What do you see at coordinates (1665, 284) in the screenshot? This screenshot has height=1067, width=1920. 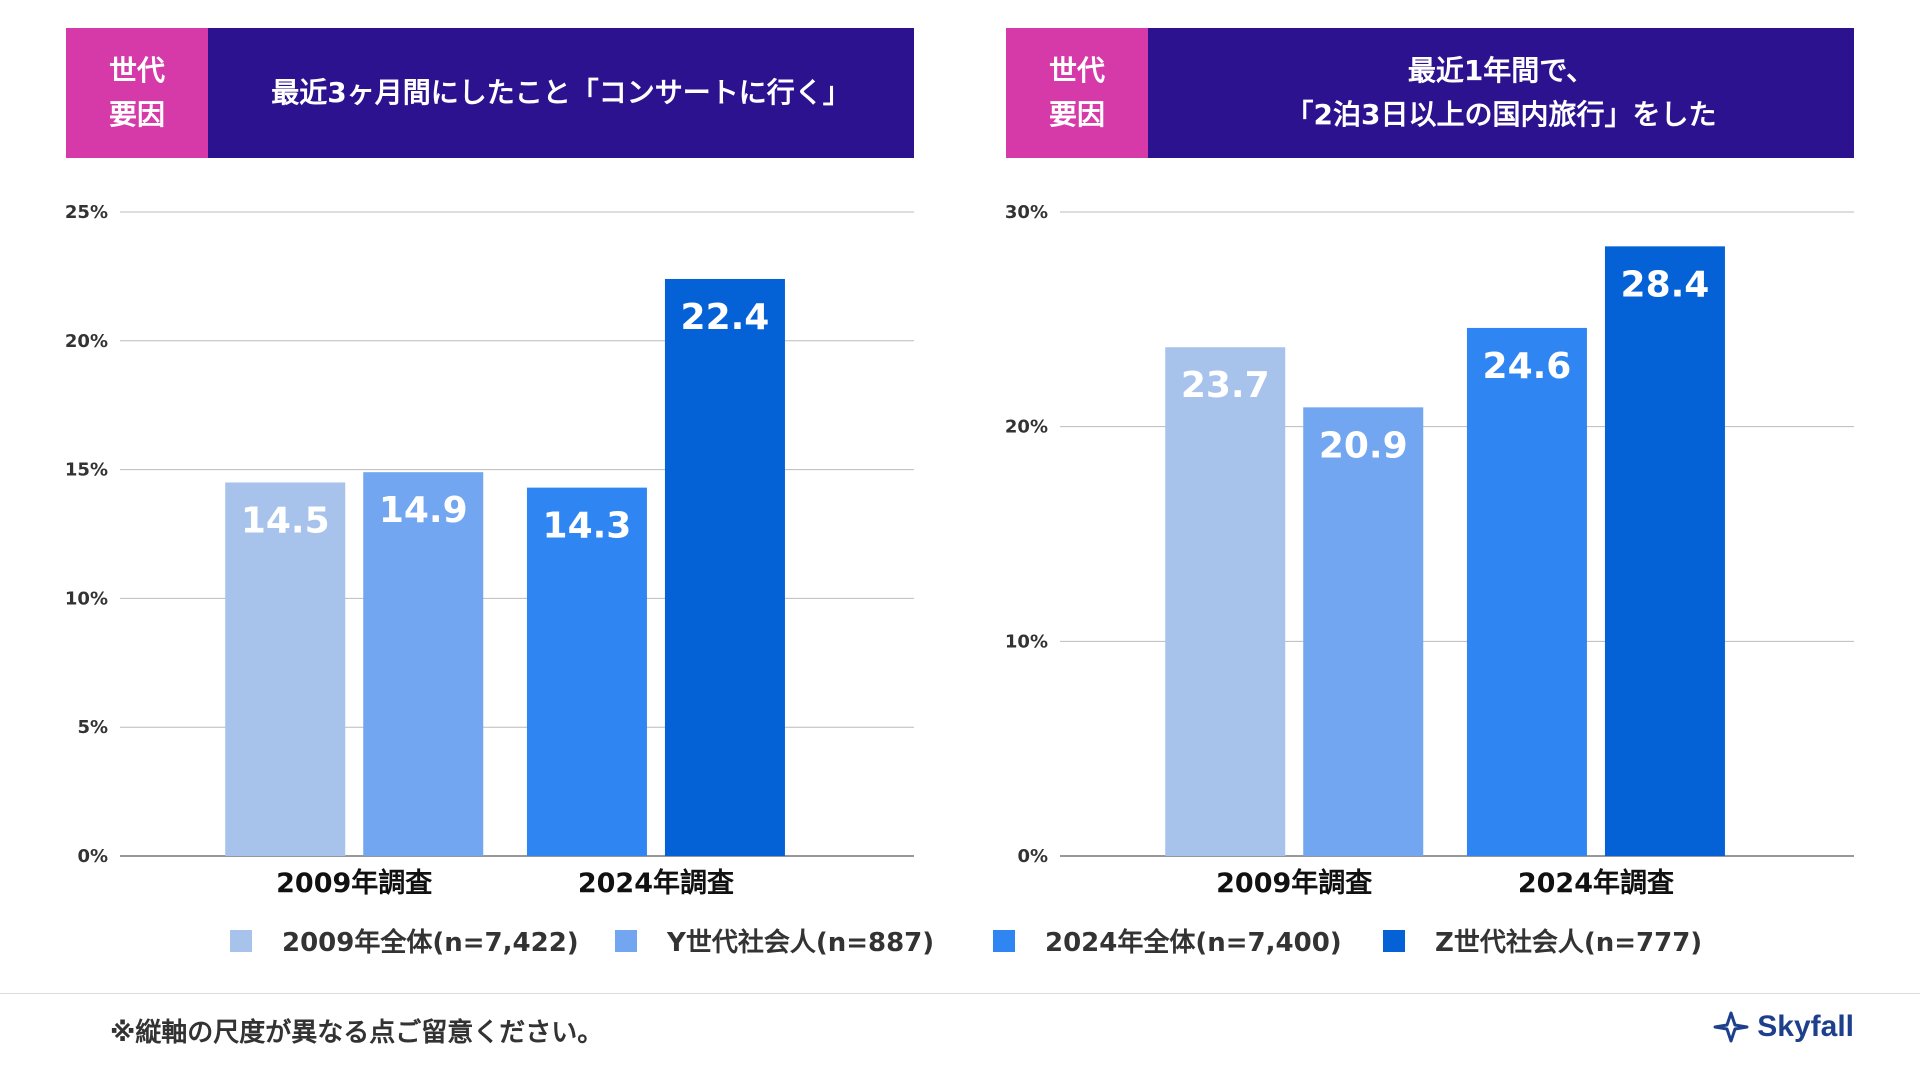 I see `data-label: 28.4` at bounding box center [1665, 284].